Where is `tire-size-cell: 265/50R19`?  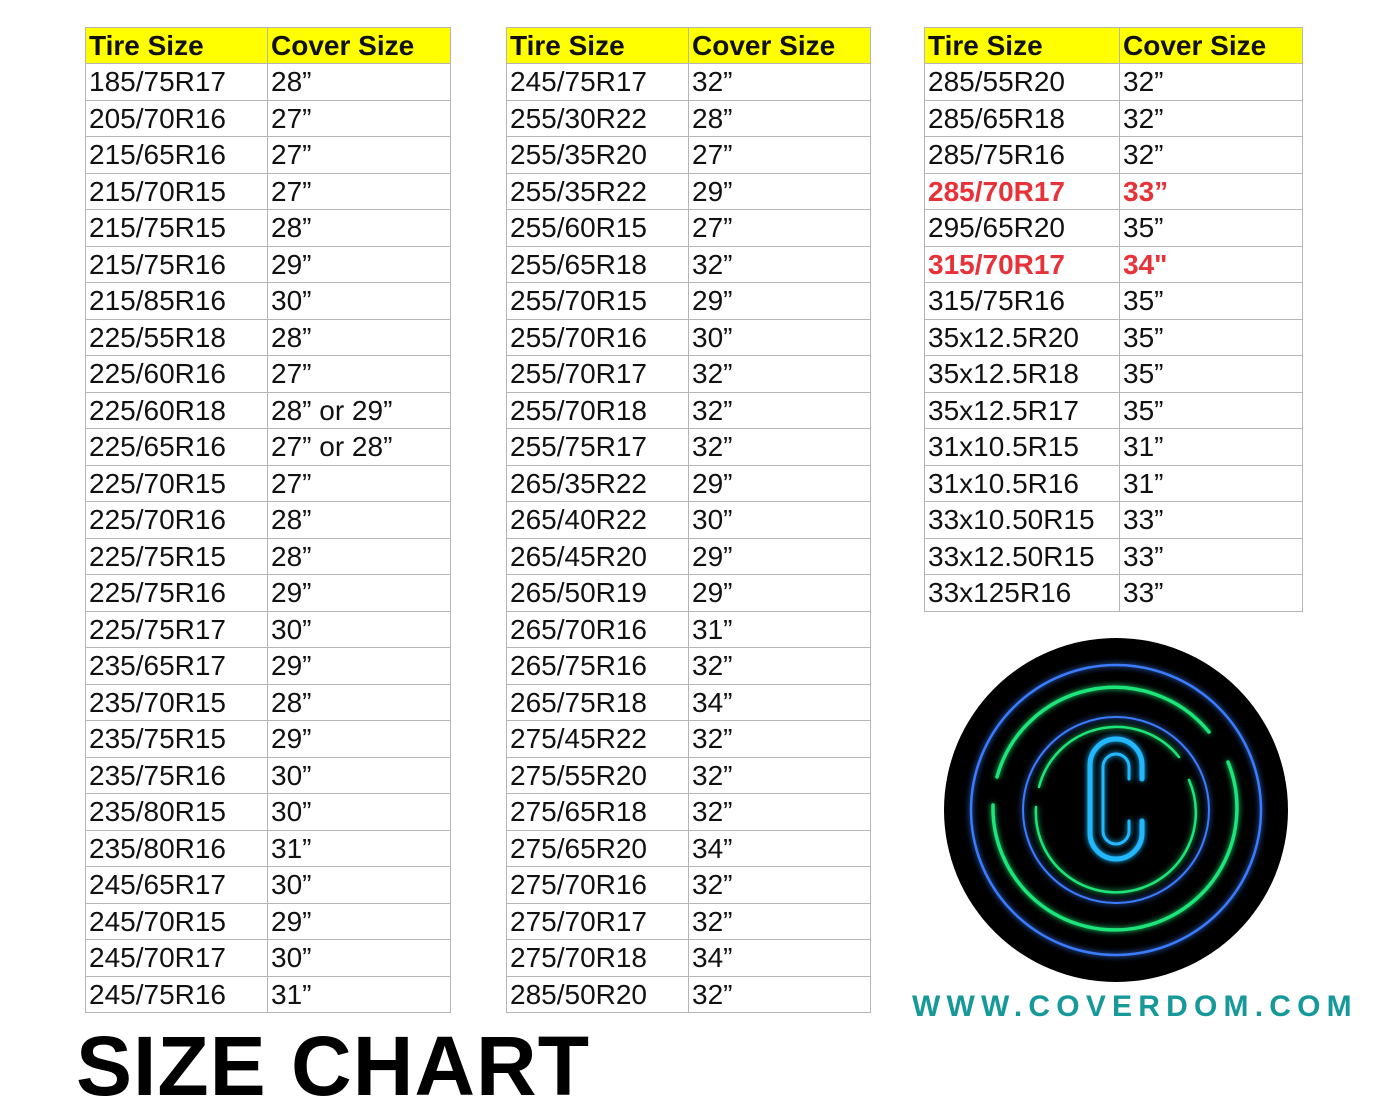
tire-size-cell: 265/50R19 is located at coordinates (597, 593).